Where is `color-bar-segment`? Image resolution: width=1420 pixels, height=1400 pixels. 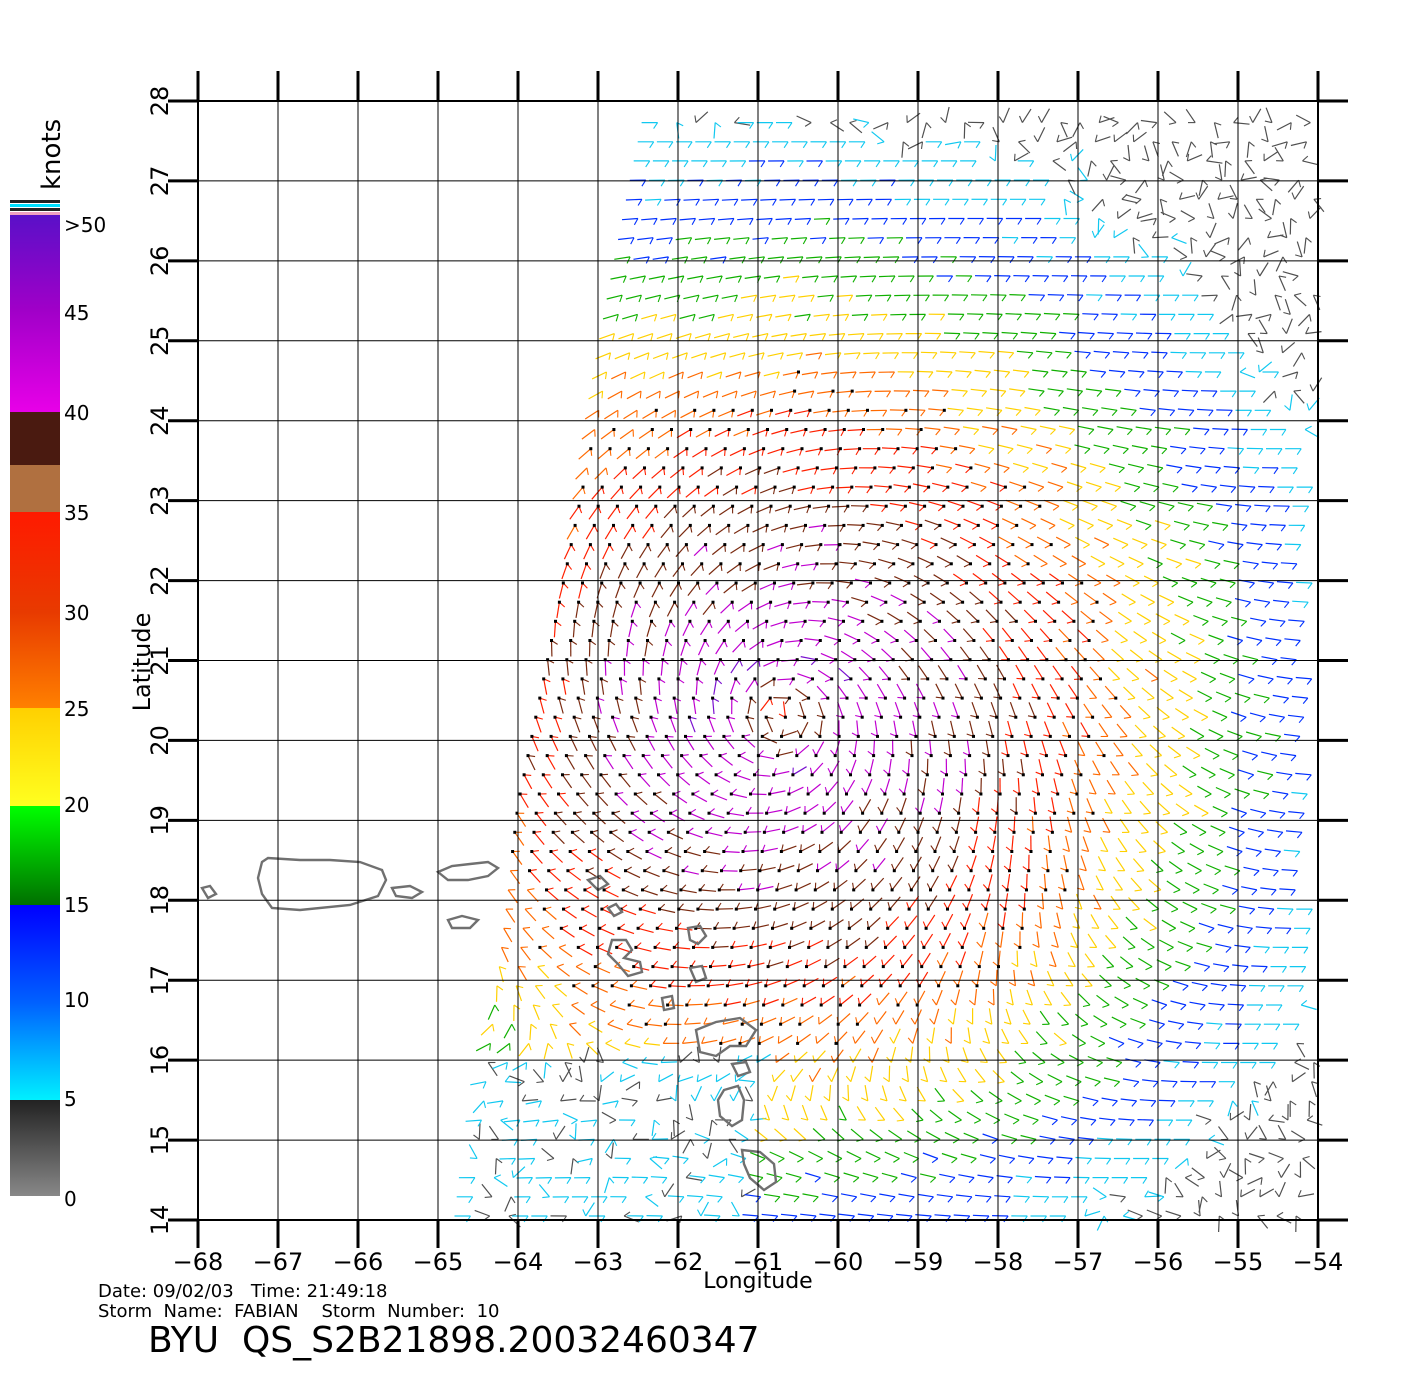
color-bar-segment is located at coordinates (35, 1148).